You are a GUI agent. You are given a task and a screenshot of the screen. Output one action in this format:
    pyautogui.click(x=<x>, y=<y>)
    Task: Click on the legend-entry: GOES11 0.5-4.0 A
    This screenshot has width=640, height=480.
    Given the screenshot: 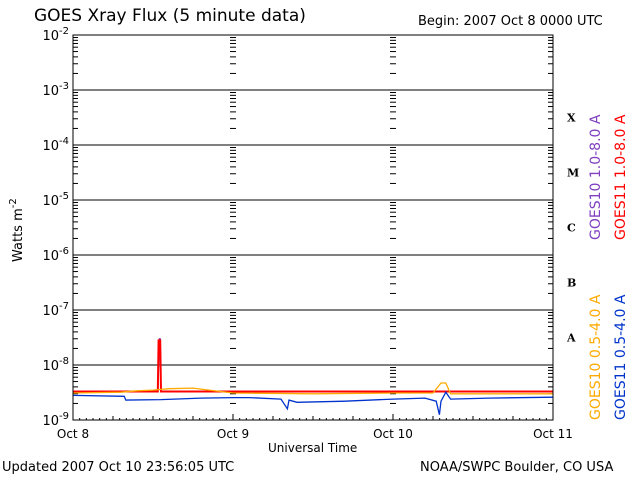 What is the action you would take?
    pyautogui.click(x=621, y=357)
    